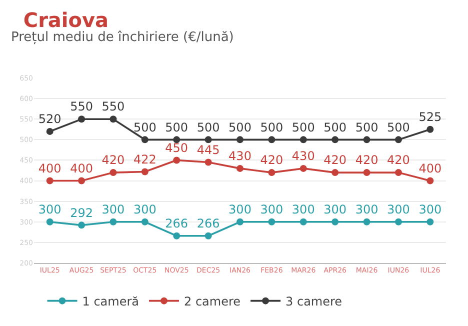 The width and height of the screenshot is (468, 326). What do you see at coordinates (66, 20) in the screenshot?
I see `chart-title: Craiova` at bounding box center [66, 20].